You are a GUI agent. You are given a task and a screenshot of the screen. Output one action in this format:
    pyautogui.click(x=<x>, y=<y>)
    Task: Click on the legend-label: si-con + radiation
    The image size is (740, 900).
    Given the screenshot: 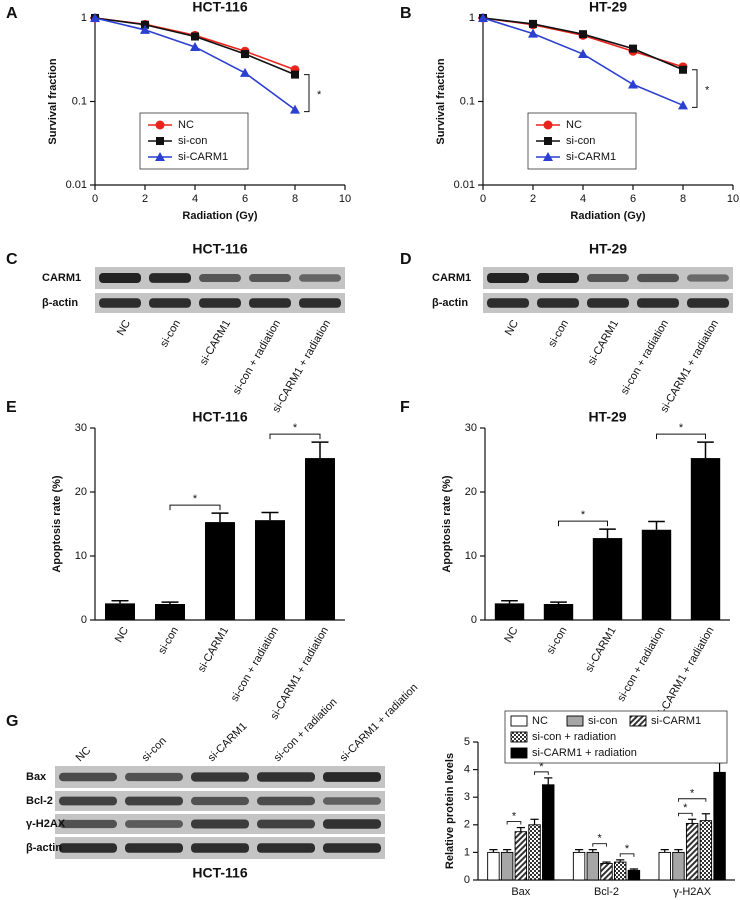 What is the action you would take?
    pyautogui.click(x=574, y=737)
    